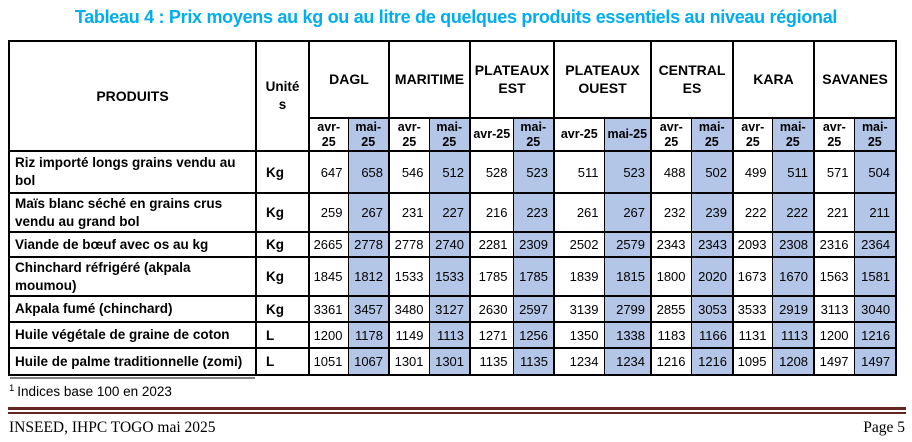 The width and height of the screenshot is (912, 442). I want to click on region-header-plateaux-ouest: PLATEAUX OUEST, so click(602, 79).